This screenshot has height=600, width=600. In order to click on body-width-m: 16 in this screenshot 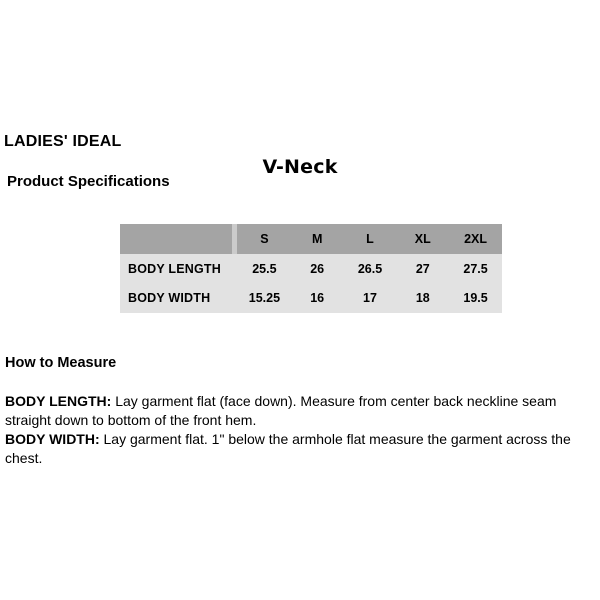, I will do `click(317, 298)`.